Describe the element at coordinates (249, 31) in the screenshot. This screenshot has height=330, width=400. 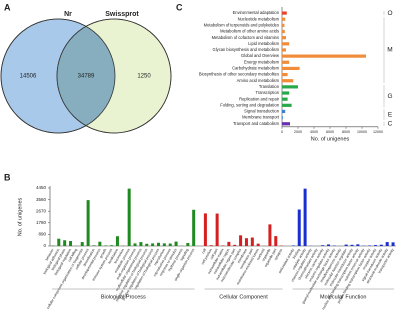
I see `category-label: Metabolism of other amino acids` at that location.